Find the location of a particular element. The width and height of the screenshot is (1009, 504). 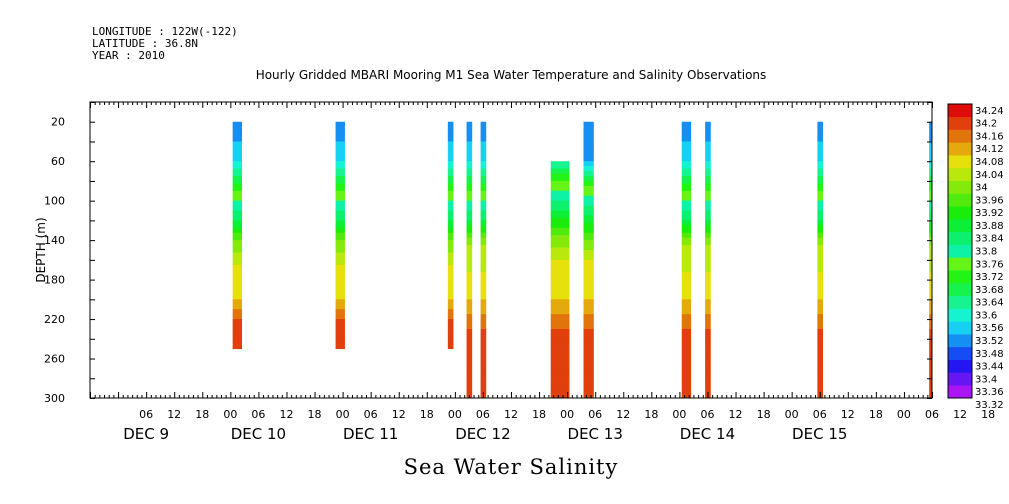

colorbar-label: 33.84 is located at coordinates (989, 239).